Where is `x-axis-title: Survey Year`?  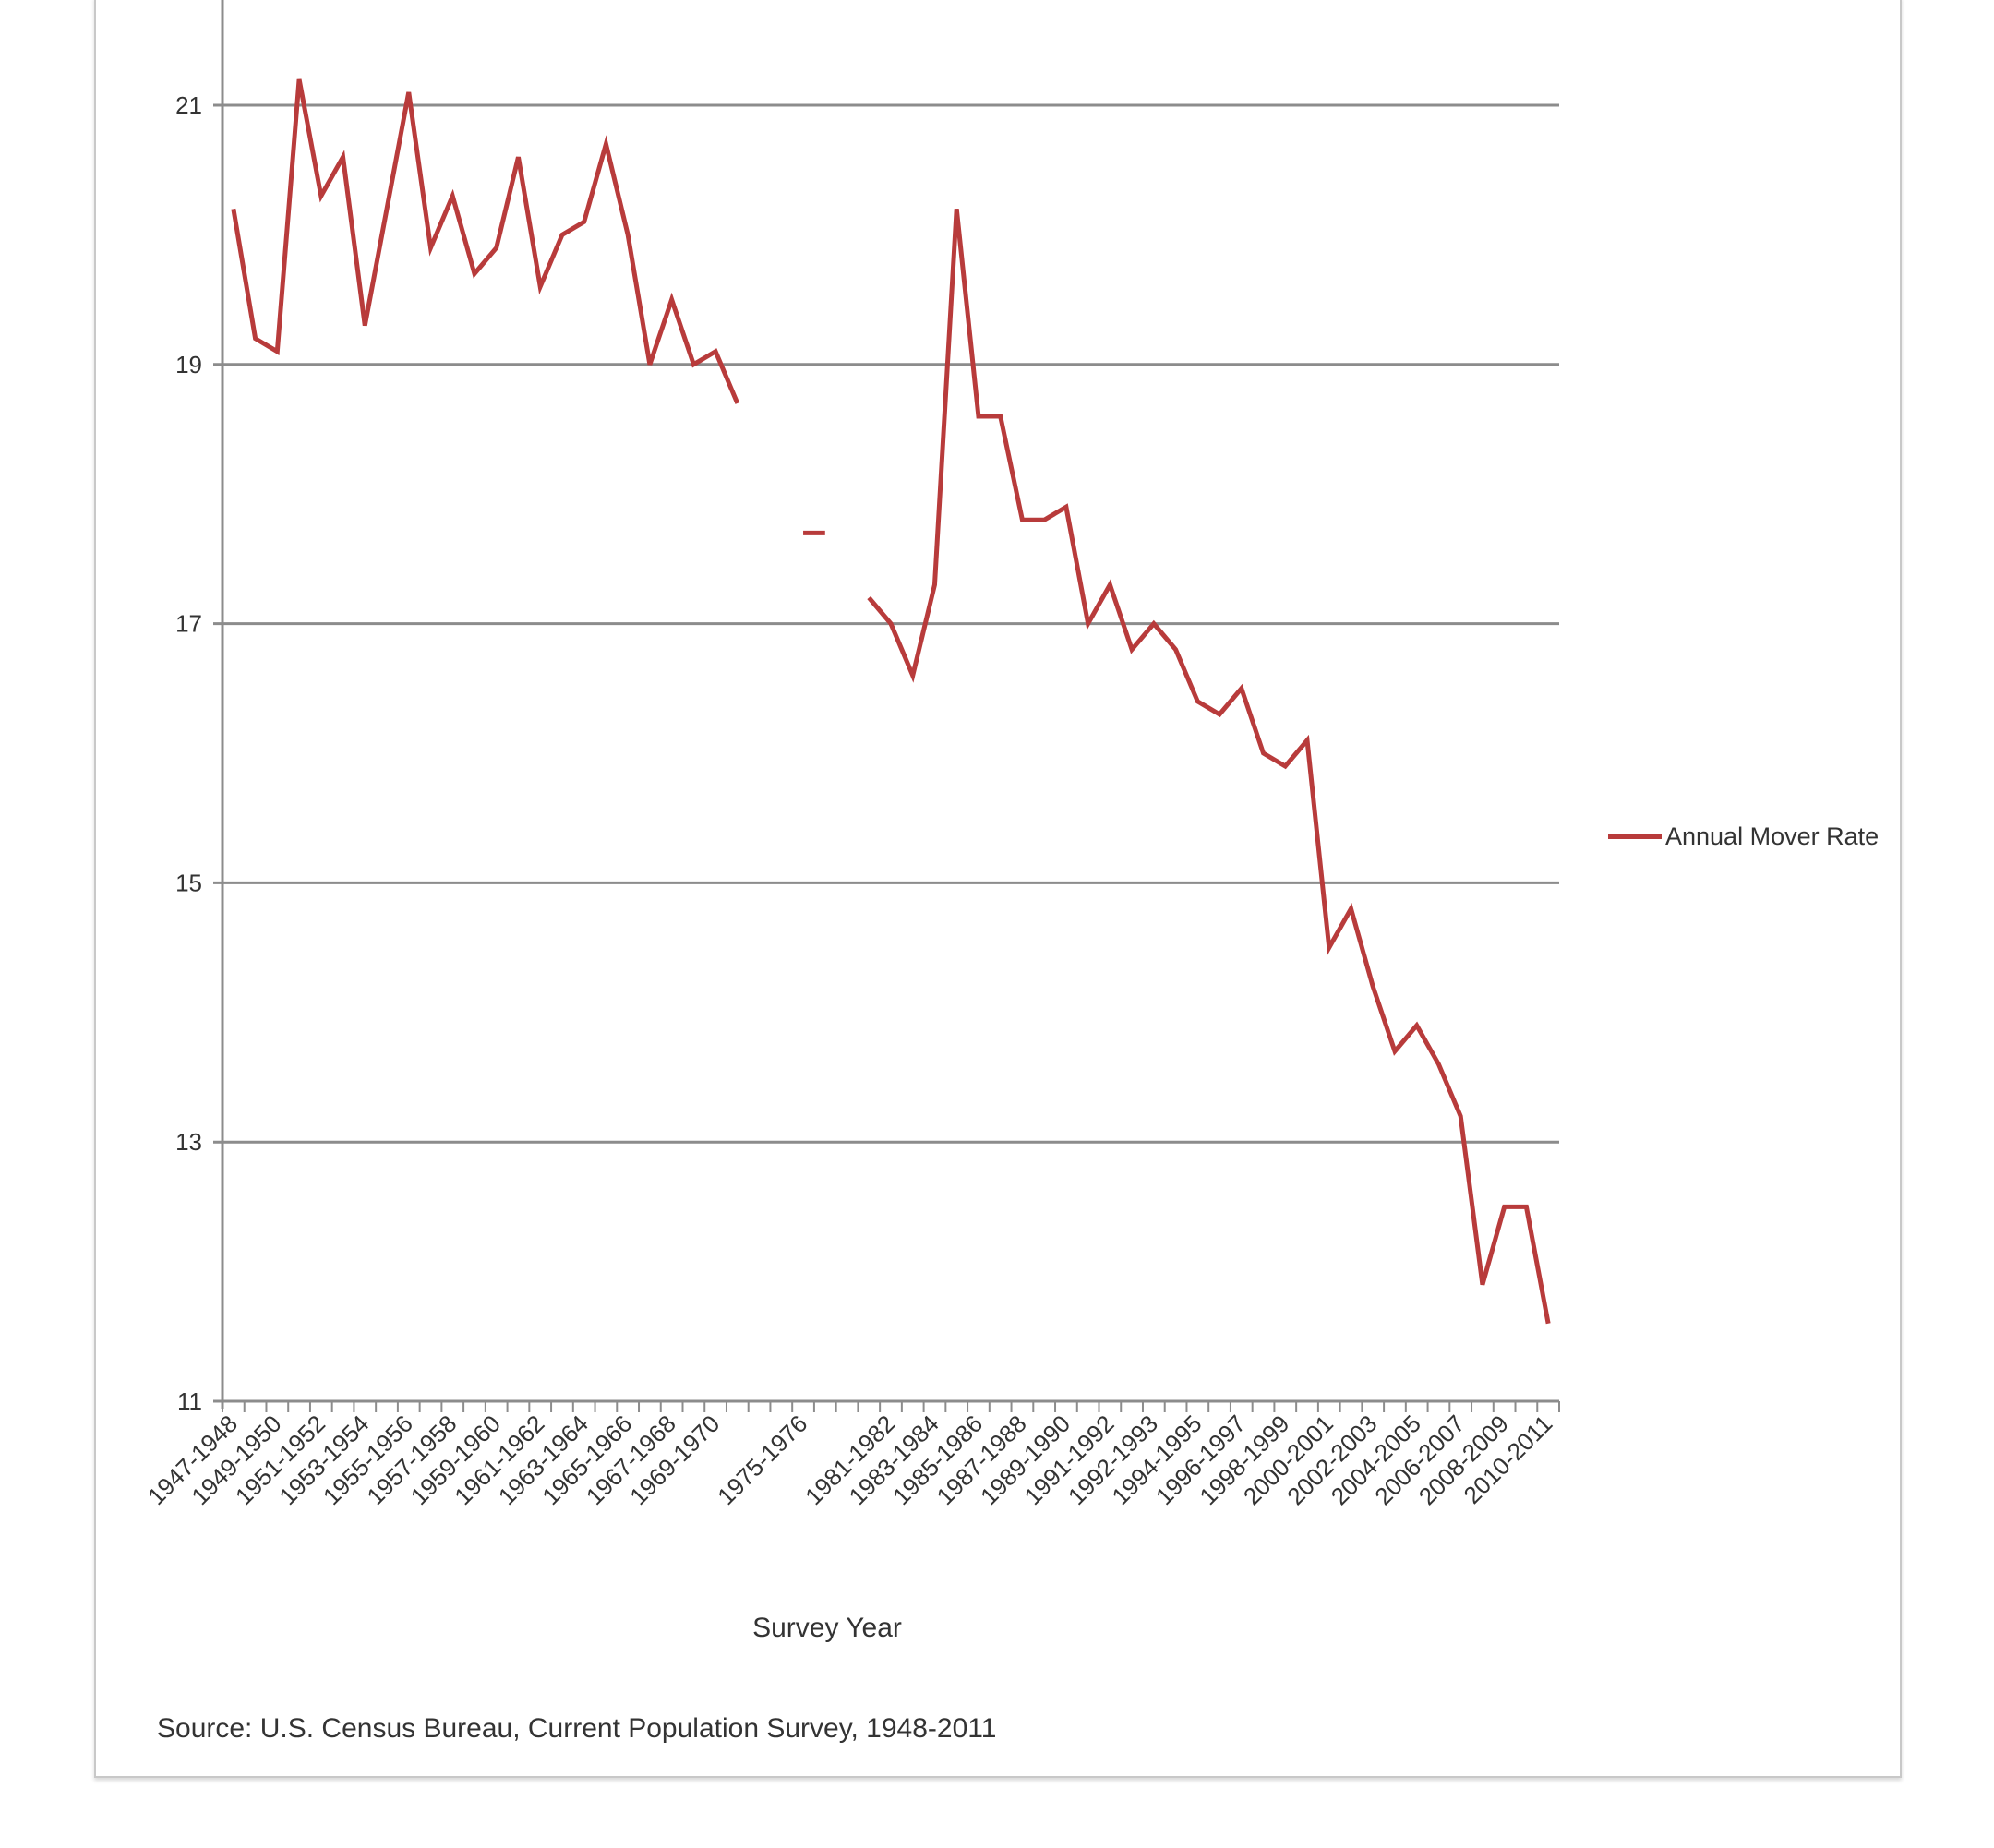
x-axis-title: Survey Year is located at coordinates (827, 1628).